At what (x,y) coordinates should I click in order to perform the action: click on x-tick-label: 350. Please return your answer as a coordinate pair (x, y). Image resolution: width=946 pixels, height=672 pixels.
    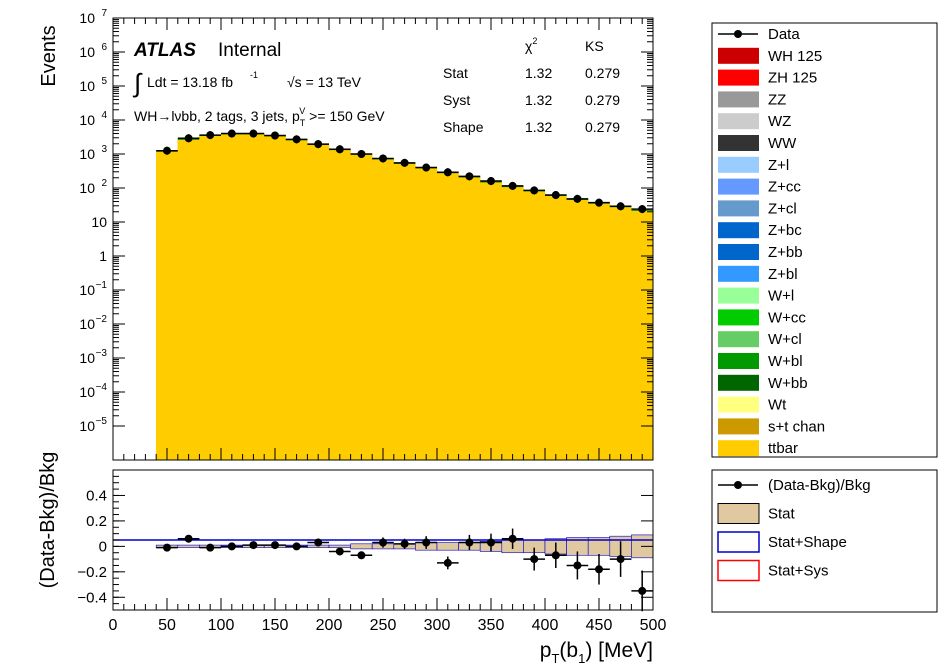
    Looking at the image, I should click on (491, 625).